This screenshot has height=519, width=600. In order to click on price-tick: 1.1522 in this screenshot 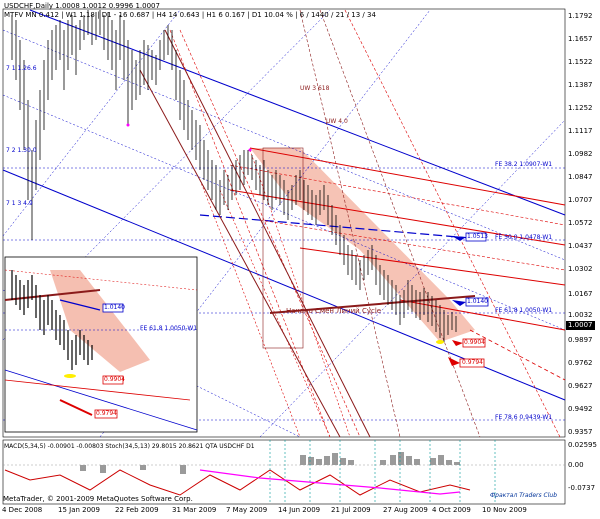, I will do `click(580, 62)`.